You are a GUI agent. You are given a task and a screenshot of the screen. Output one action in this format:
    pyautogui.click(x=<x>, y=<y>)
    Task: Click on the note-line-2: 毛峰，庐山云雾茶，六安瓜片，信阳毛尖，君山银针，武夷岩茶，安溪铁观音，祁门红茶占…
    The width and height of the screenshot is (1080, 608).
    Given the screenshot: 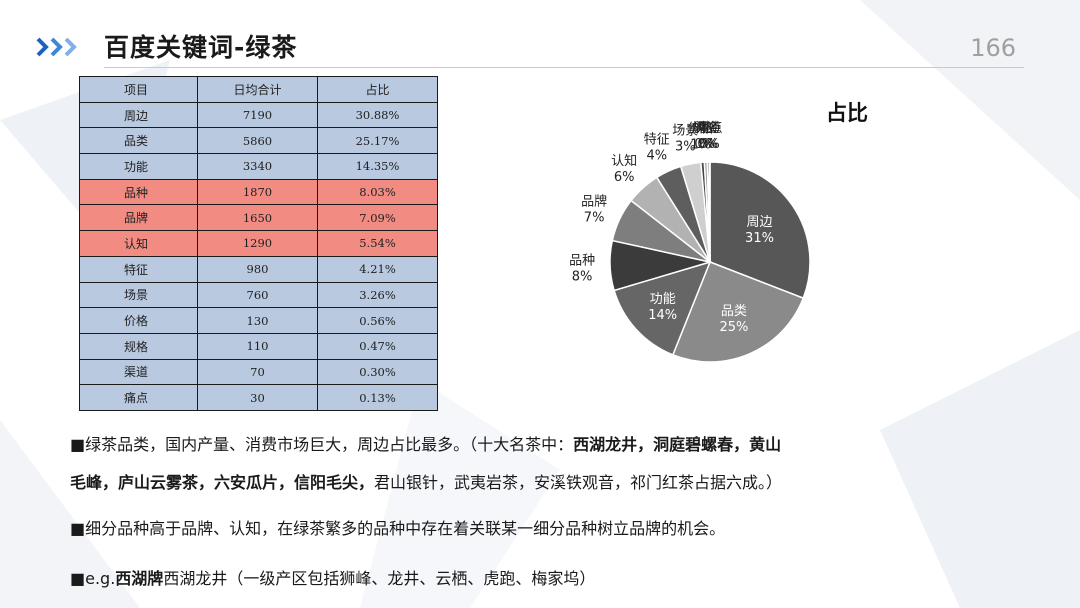 What is the action you would take?
    pyautogui.click(x=550, y=482)
    